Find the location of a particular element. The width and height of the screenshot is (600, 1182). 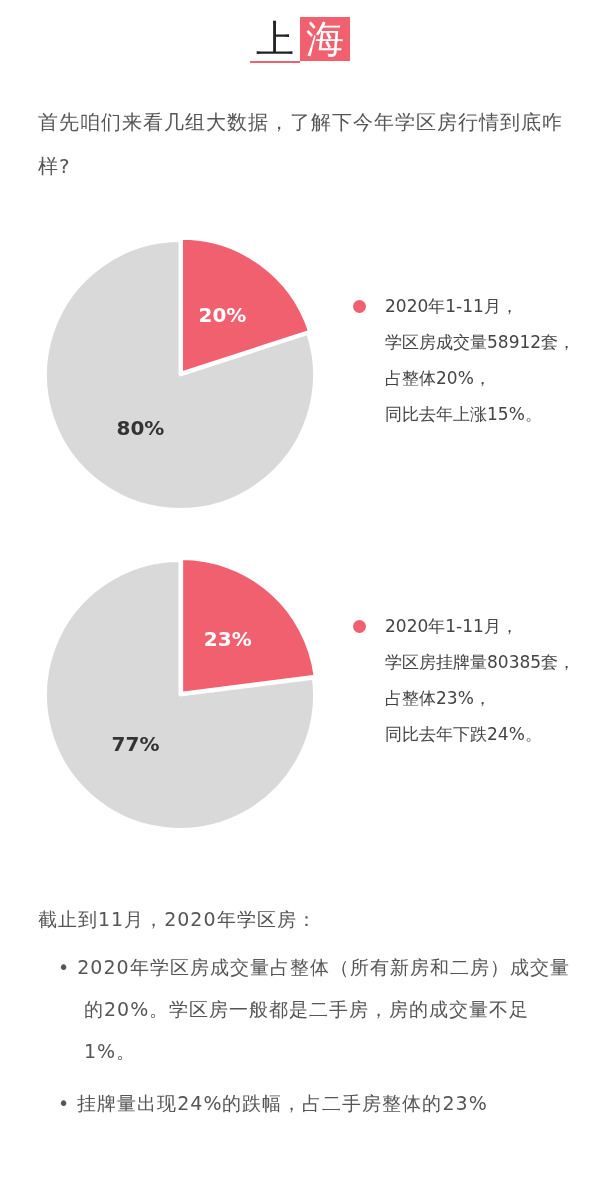

data-label: 23% is located at coordinates (227, 639).